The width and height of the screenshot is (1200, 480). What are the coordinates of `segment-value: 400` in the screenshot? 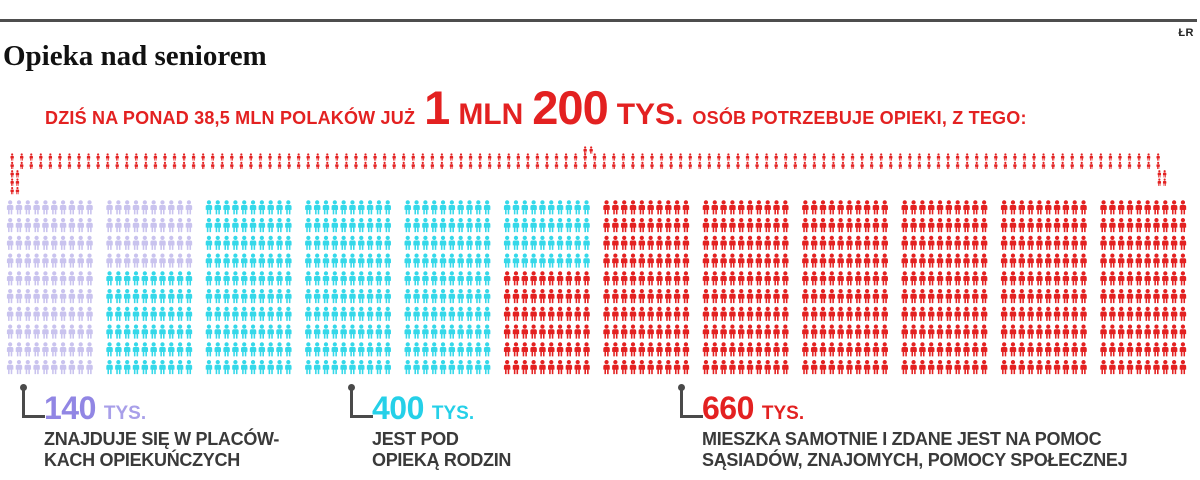 It's located at (398, 408).